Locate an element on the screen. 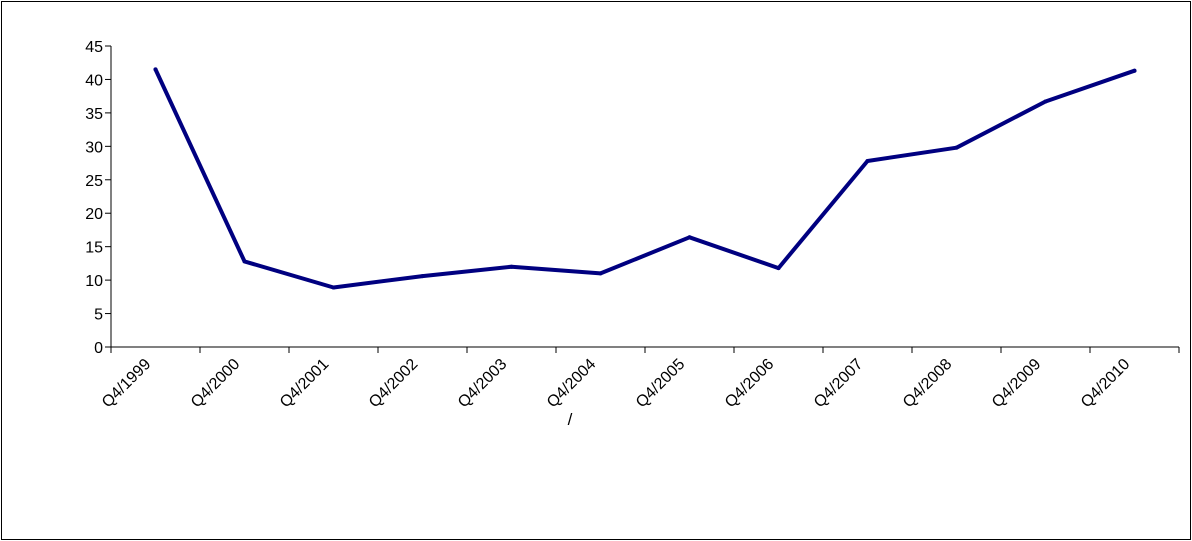  x-tick-label: Q4/2007 is located at coordinates (838, 383).